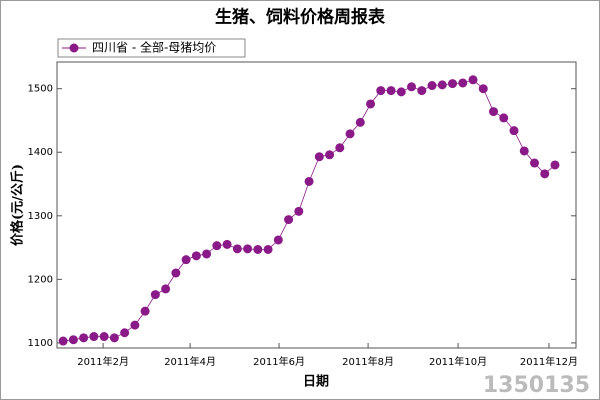 Image resolution: width=600 pixels, height=400 pixels. Describe the element at coordinates (40, 89) in the screenshot. I see `y-tick-label: 1500` at that location.